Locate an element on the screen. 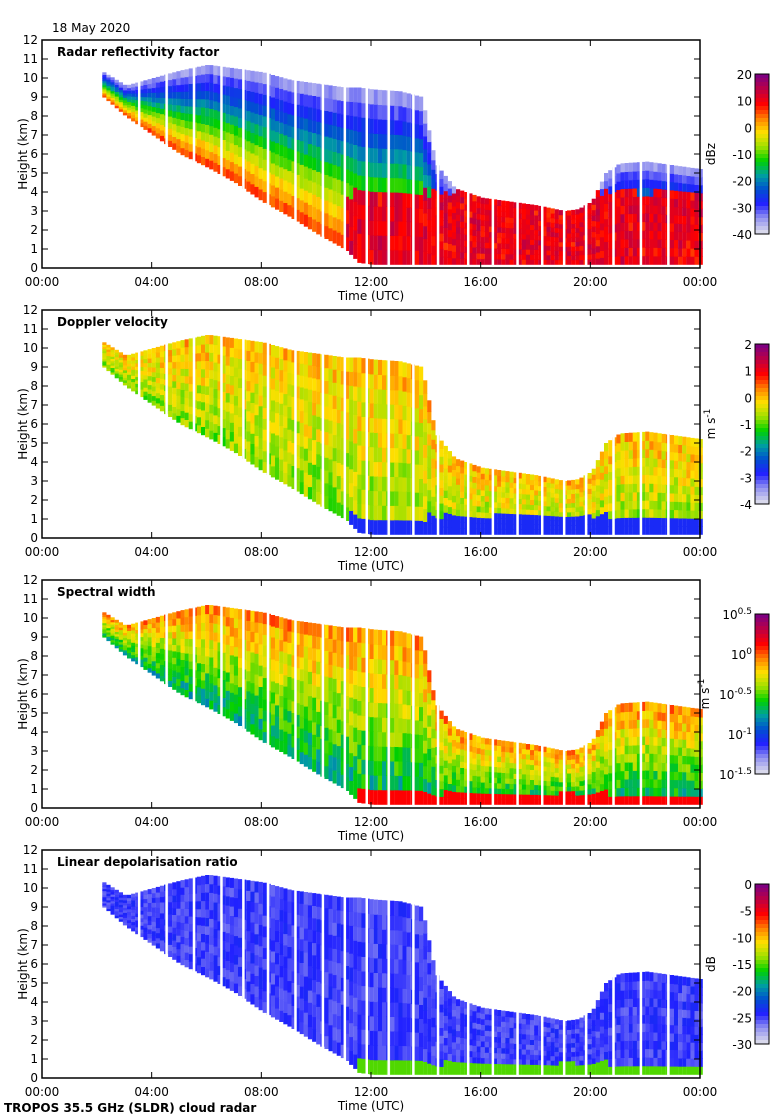  y-axis-label: Height (km) is located at coordinates (23, 423).